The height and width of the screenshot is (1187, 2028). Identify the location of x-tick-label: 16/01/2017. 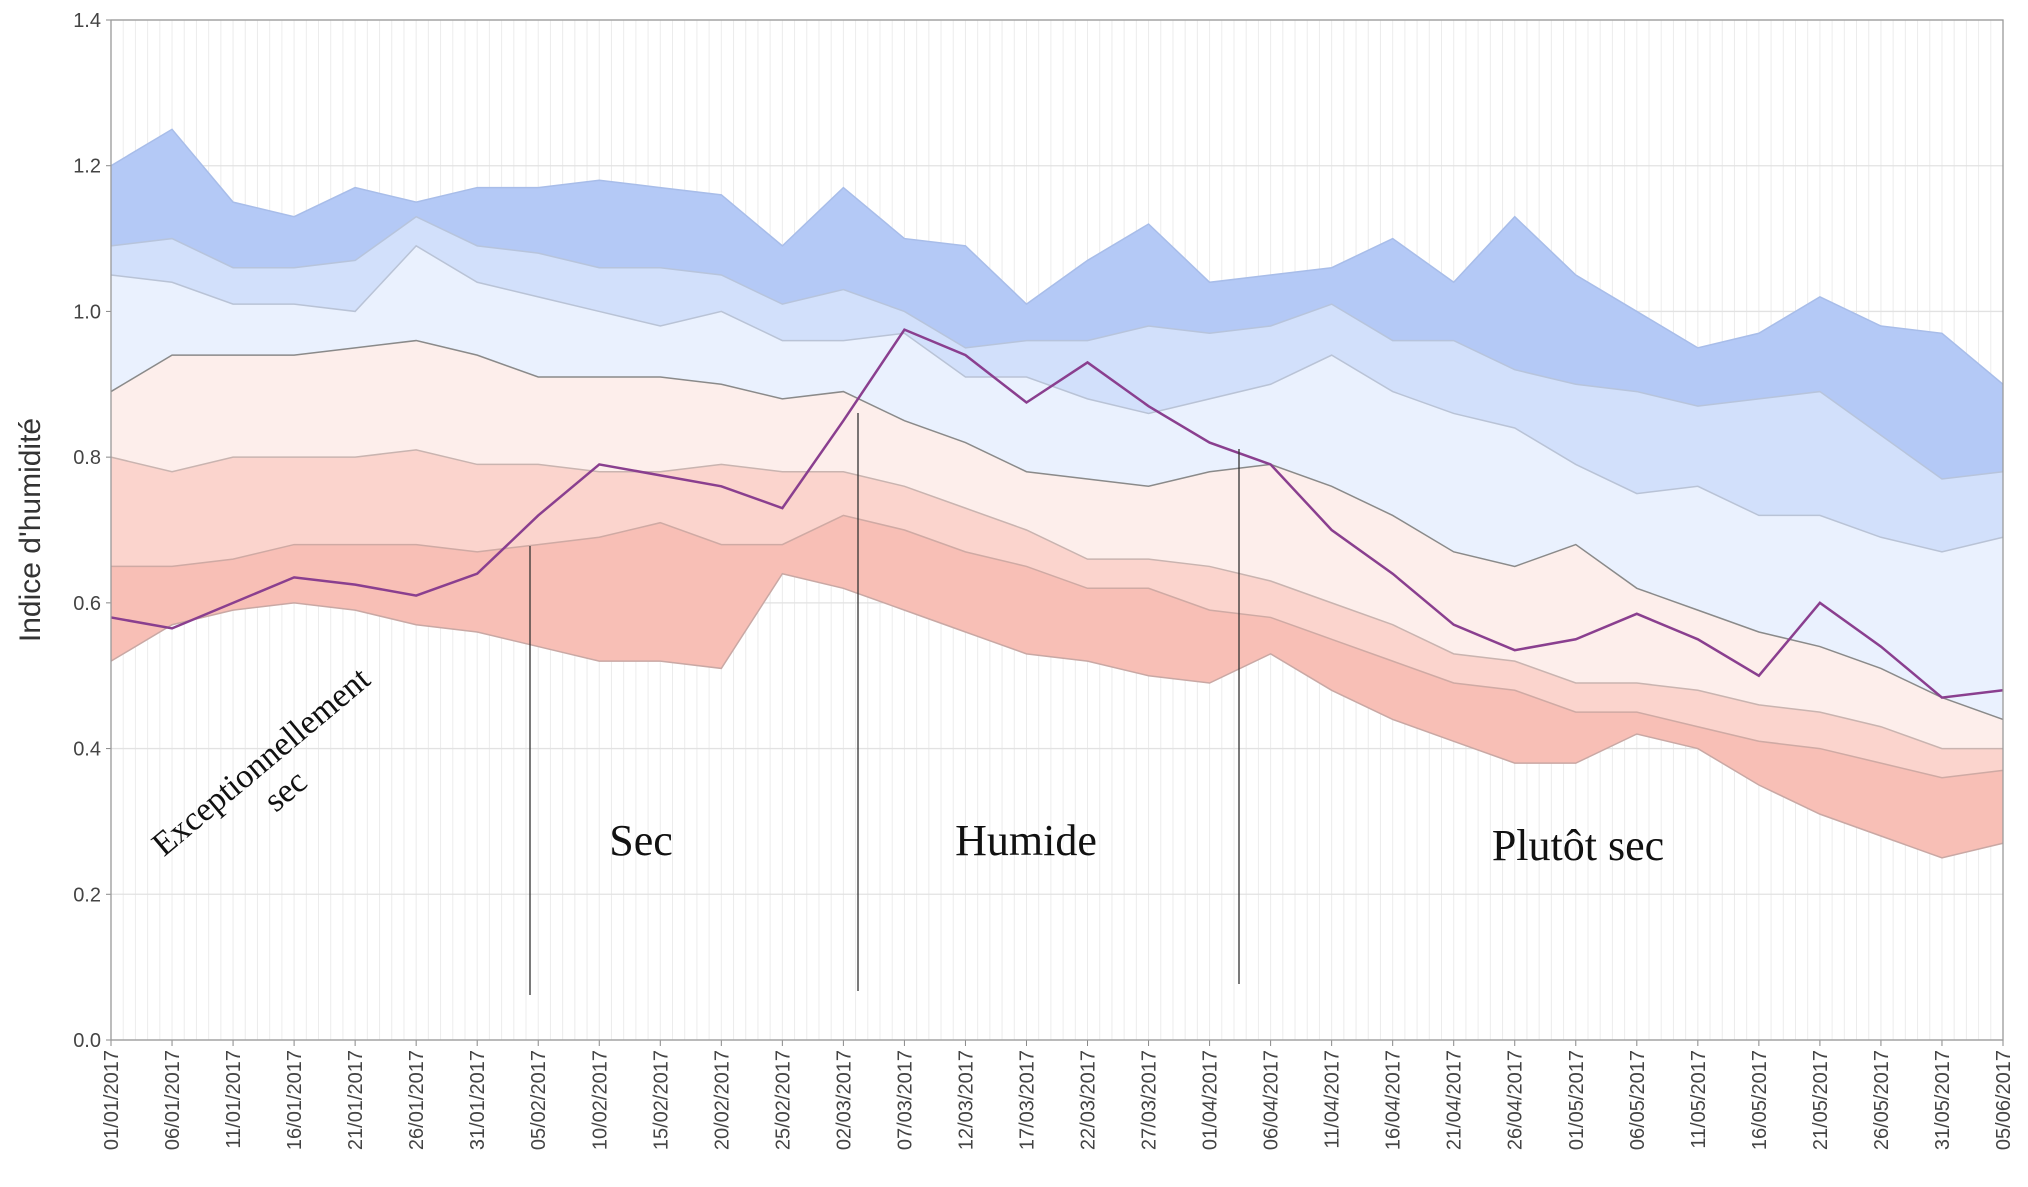
(295, 1100).